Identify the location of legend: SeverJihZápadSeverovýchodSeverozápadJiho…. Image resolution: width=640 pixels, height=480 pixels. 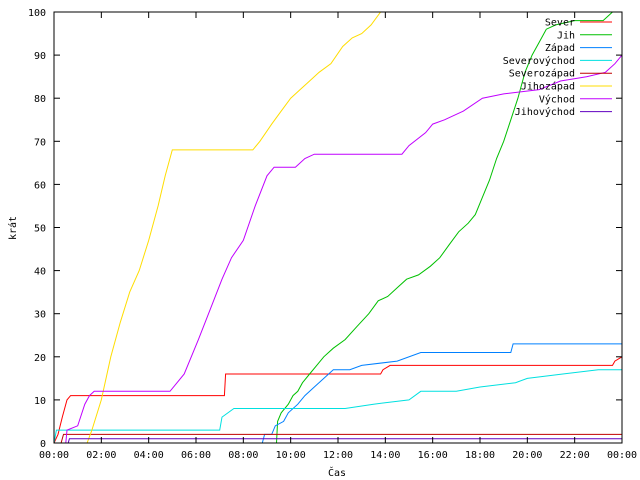
(557, 68).